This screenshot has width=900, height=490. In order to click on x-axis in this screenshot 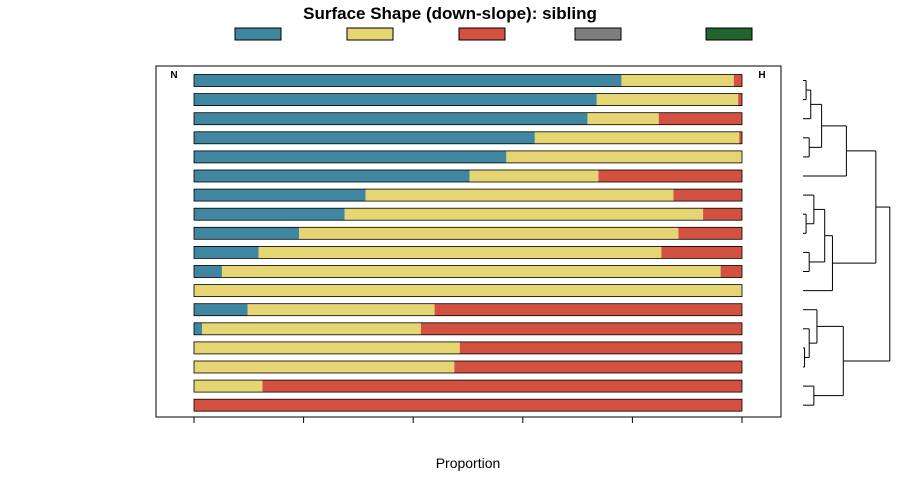, I will do `click(468, 420)`.